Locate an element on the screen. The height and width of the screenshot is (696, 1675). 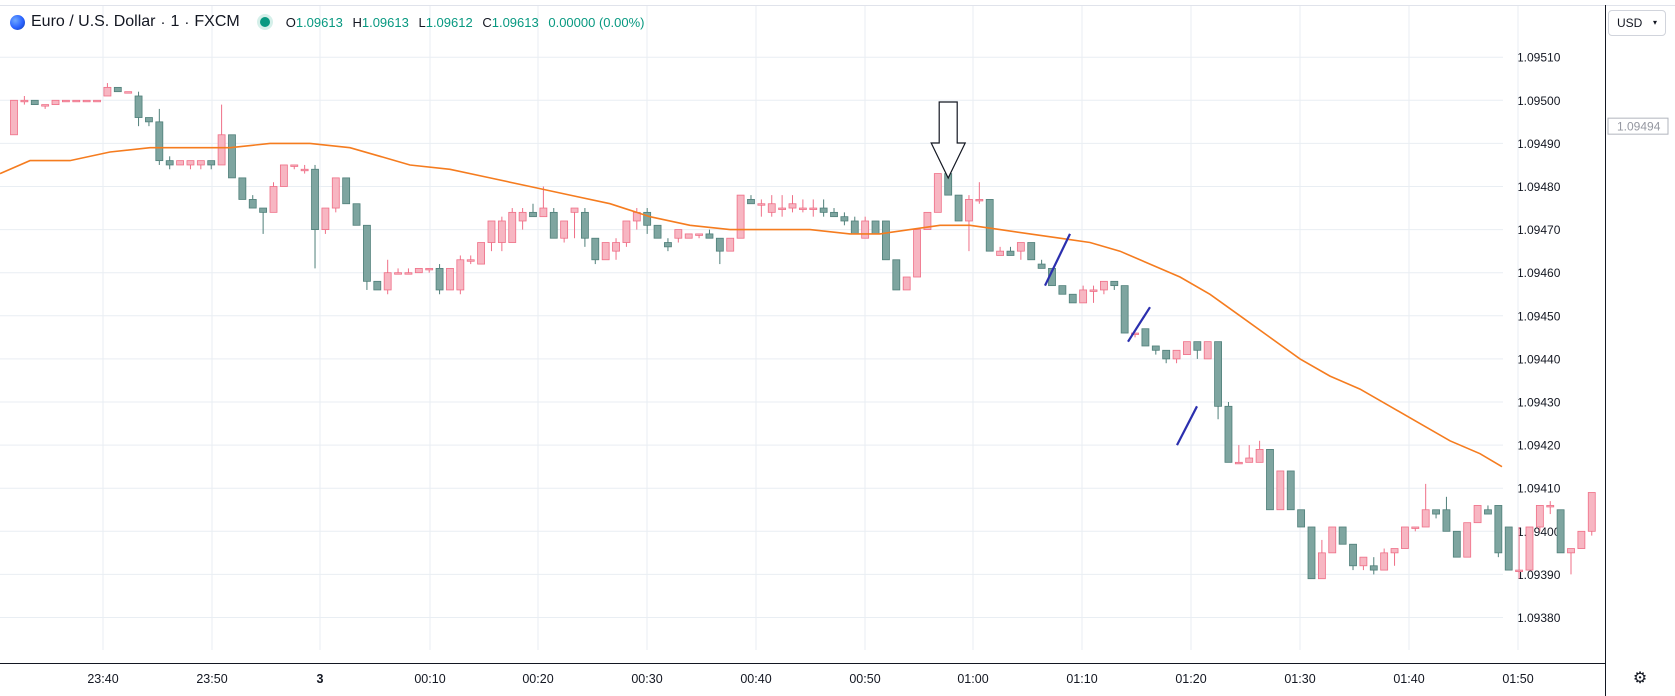
time-tick-label: 00:20 is located at coordinates (537, 679).